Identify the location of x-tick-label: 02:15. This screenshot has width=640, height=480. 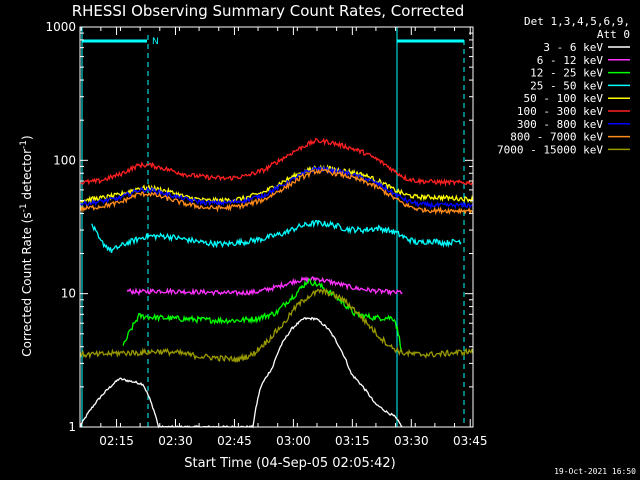
(116, 441).